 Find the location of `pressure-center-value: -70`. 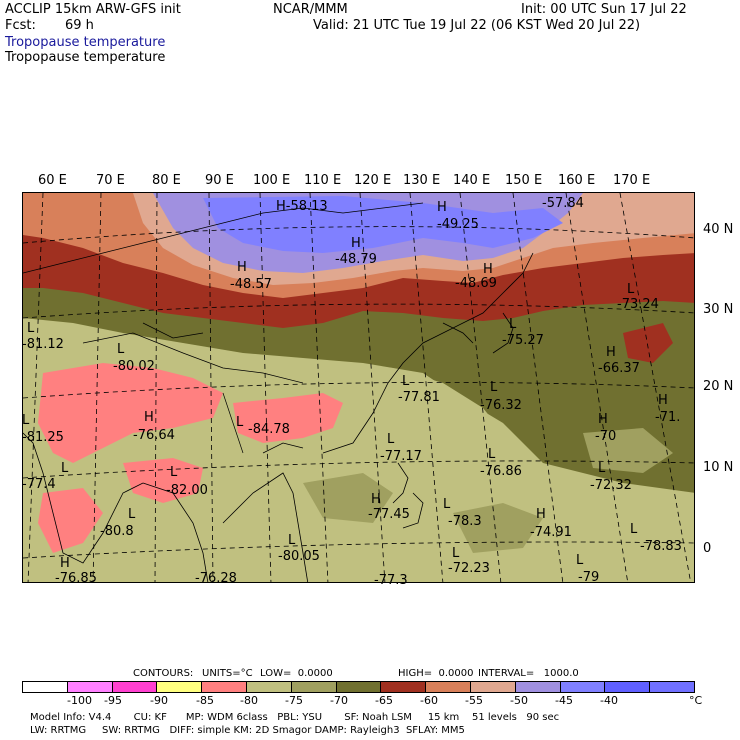

pressure-center-value: -70 is located at coordinates (606, 436).